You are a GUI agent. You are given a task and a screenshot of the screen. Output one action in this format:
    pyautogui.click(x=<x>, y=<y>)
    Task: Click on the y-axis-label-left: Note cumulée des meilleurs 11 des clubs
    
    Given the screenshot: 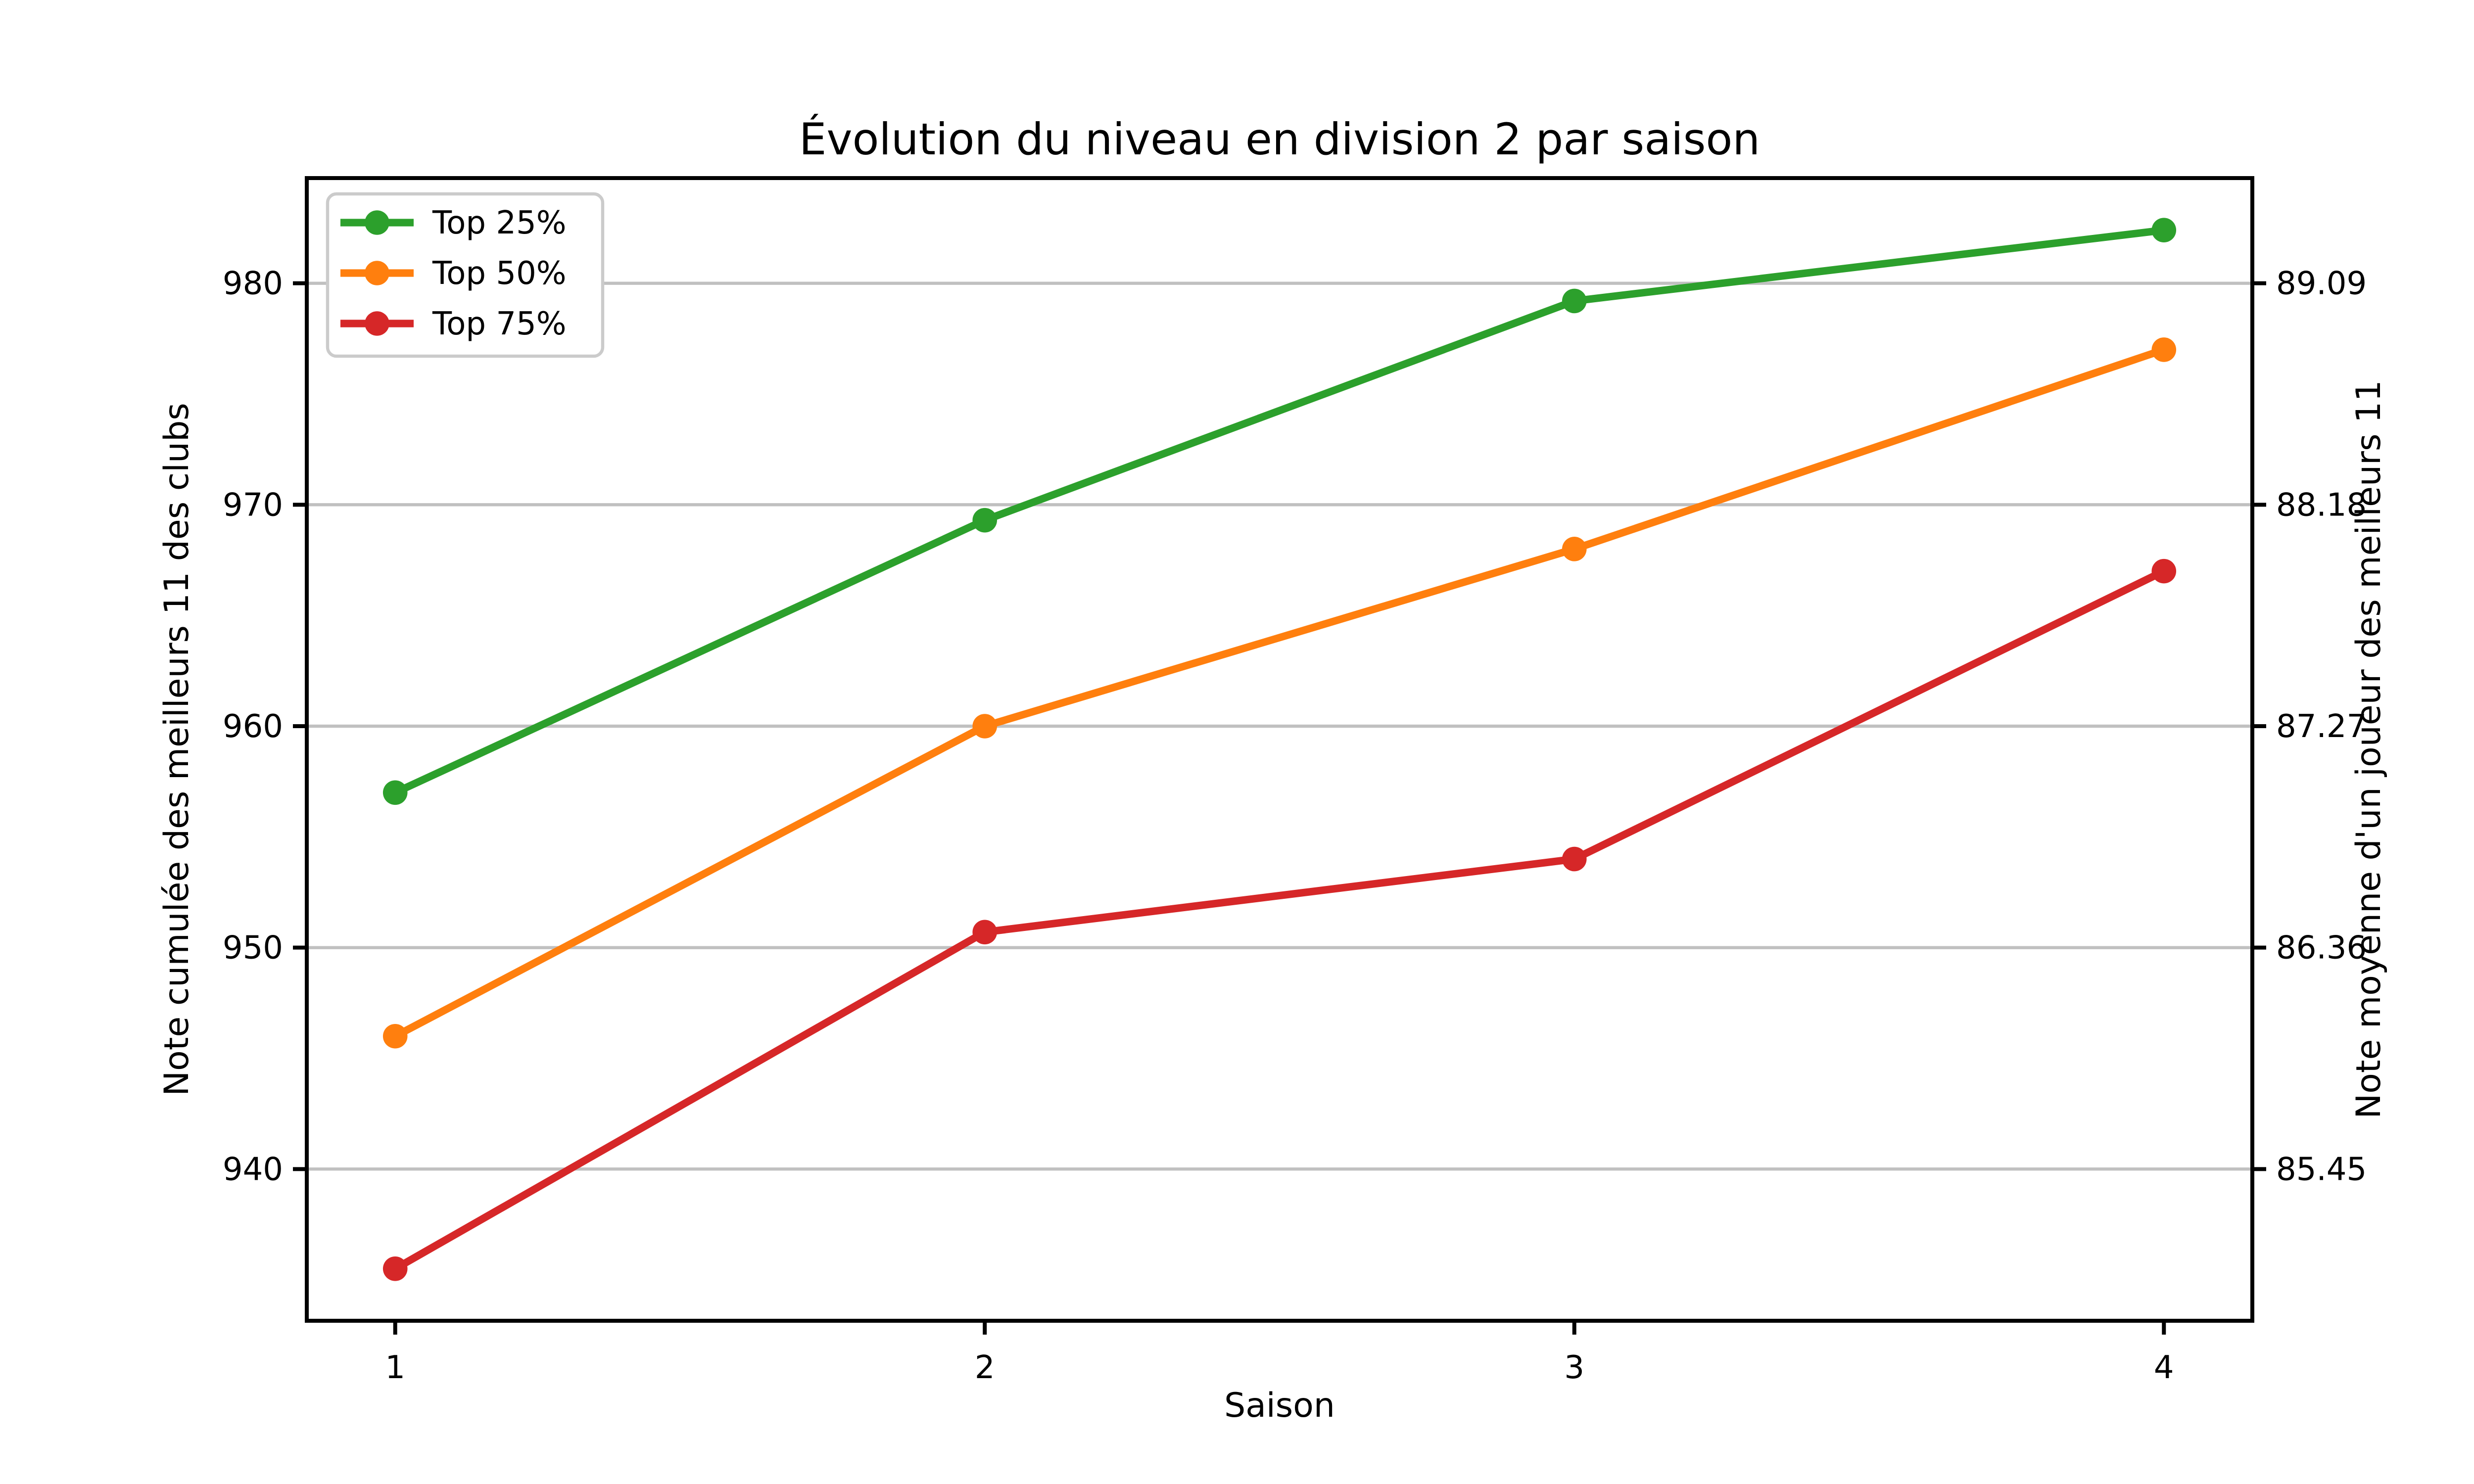 What is the action you would take?
    pyautogui.click(x=177, y=749)
    